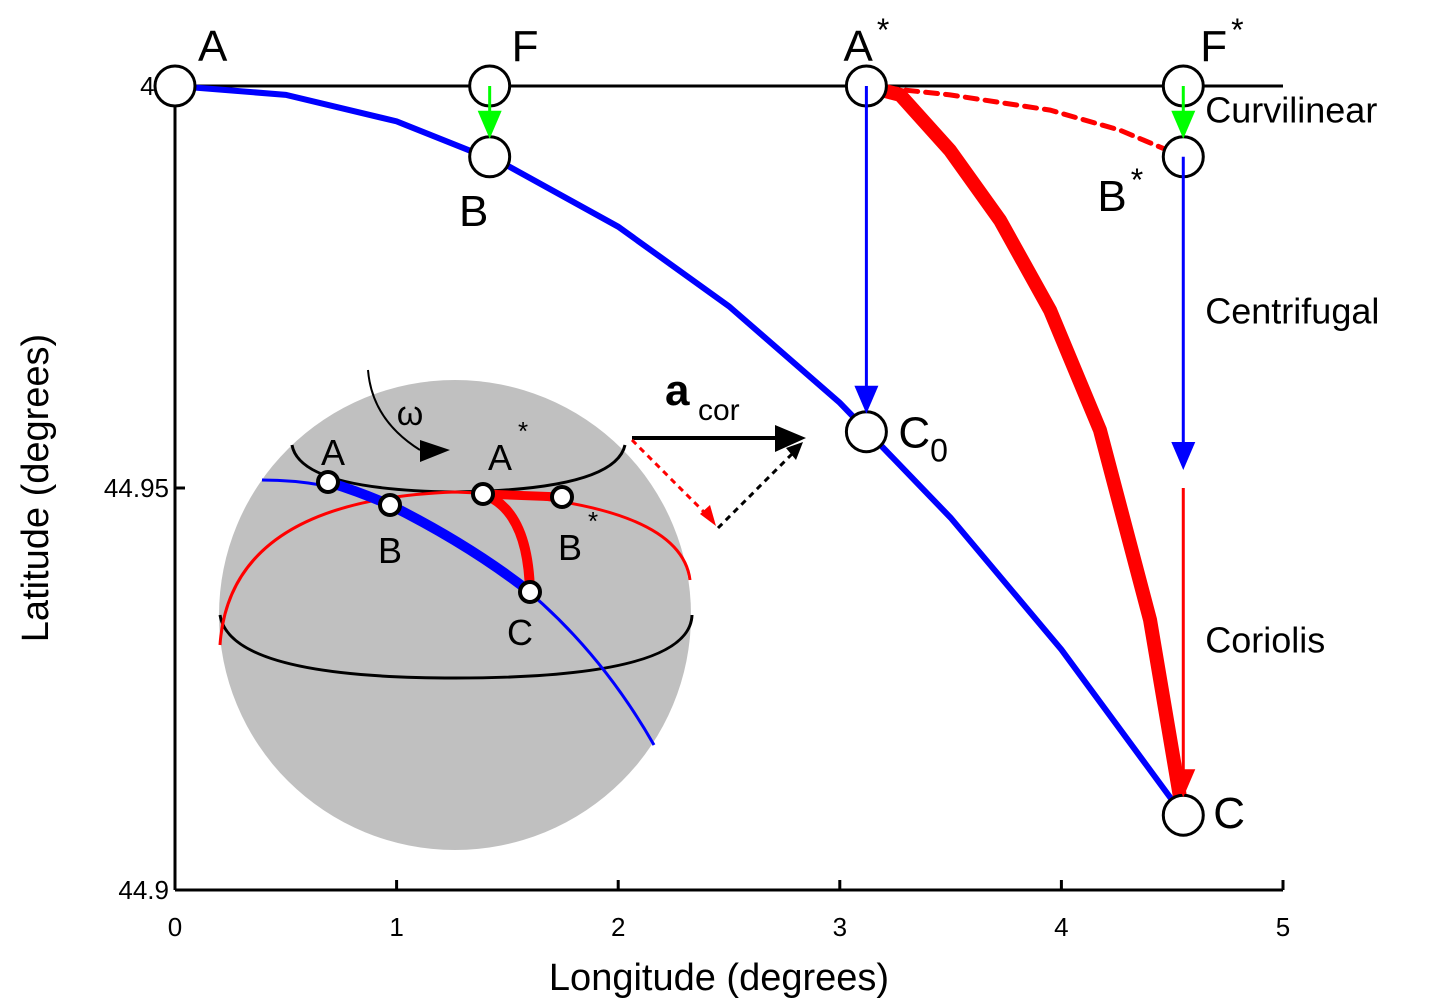 The height and width of the screenshot is (1006, 1451). What do you see at coordinates (430, 536) in the screenshot?
I see `blue-thick-path` at bounding box center [430, 536].